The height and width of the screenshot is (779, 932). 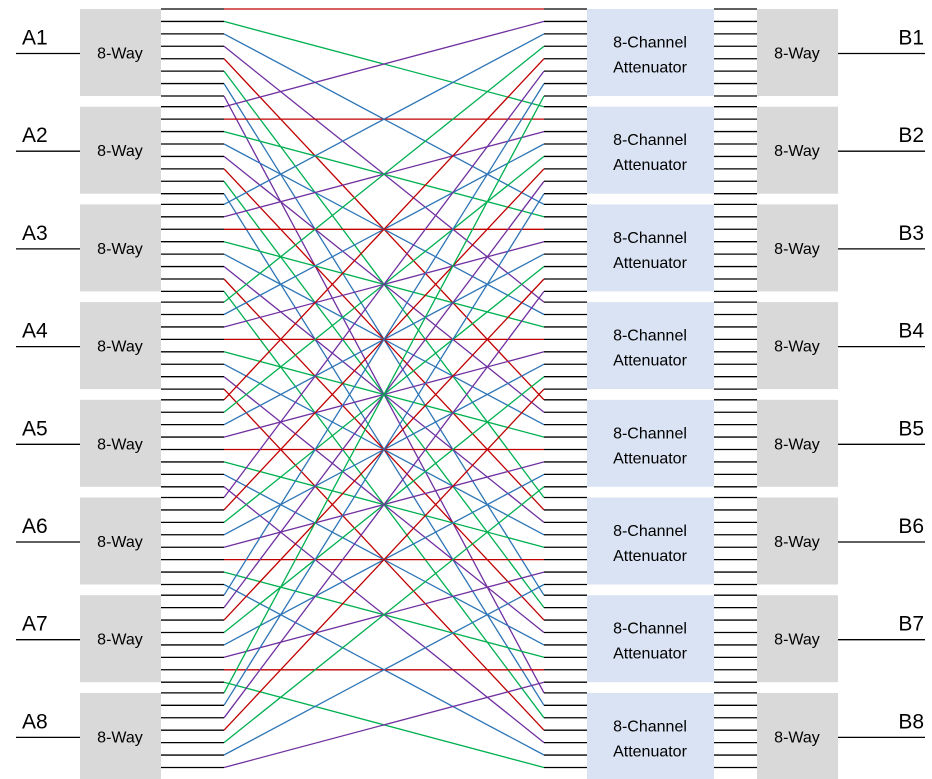 I want to click on output-port-label: B5, so click(x=911, y=428).